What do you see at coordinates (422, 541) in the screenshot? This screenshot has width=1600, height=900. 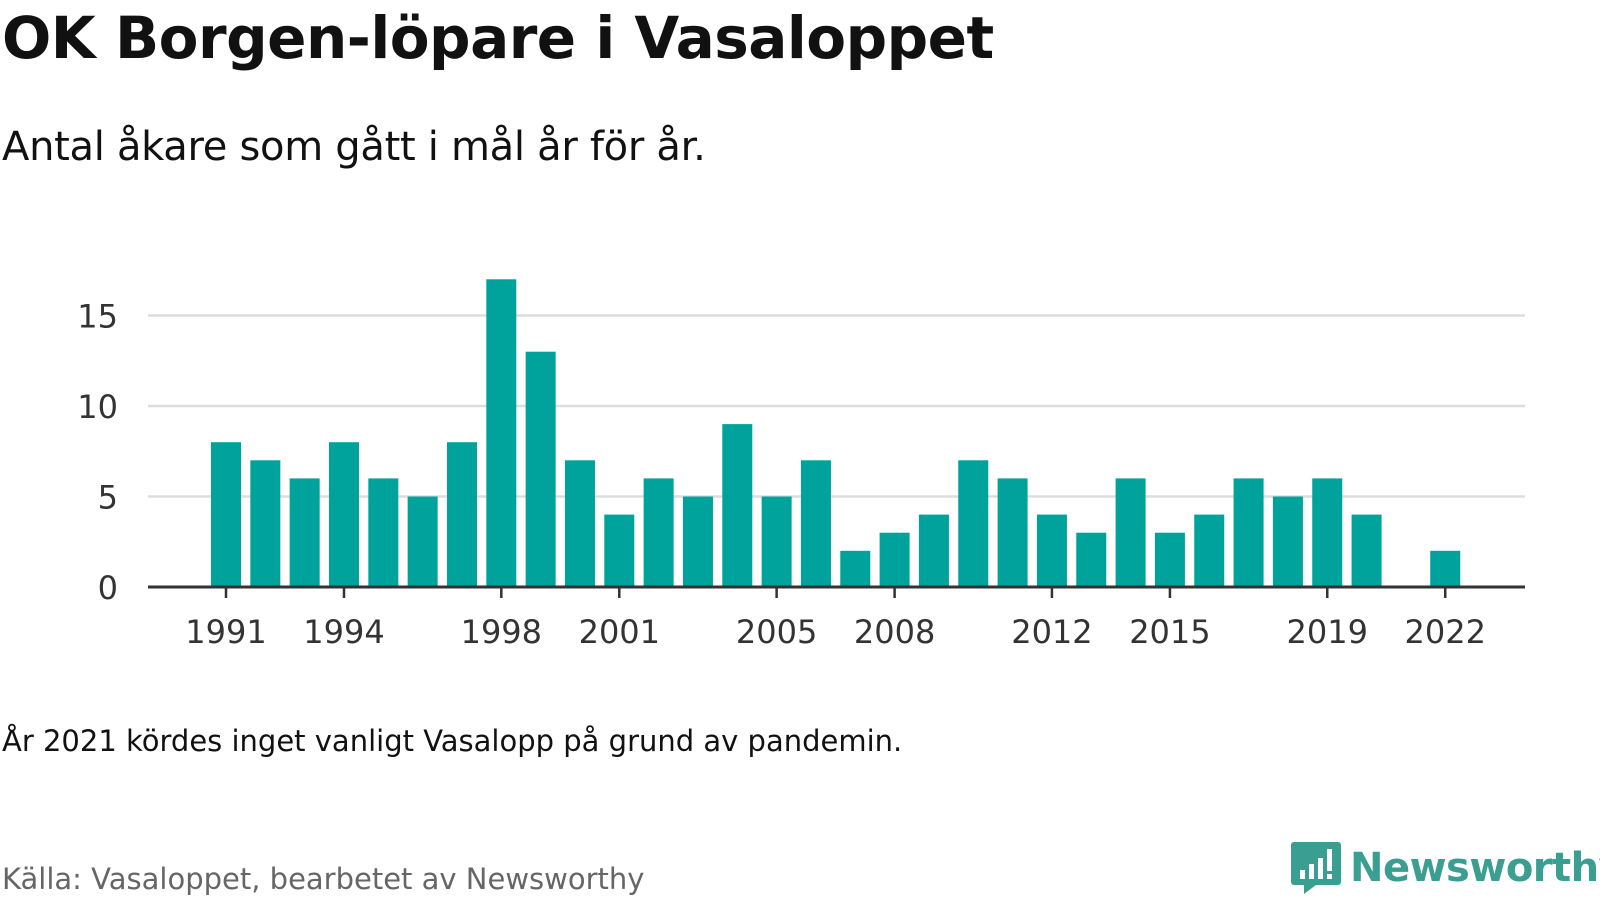 I see `bar-1996` at bounding box center [422, 541].